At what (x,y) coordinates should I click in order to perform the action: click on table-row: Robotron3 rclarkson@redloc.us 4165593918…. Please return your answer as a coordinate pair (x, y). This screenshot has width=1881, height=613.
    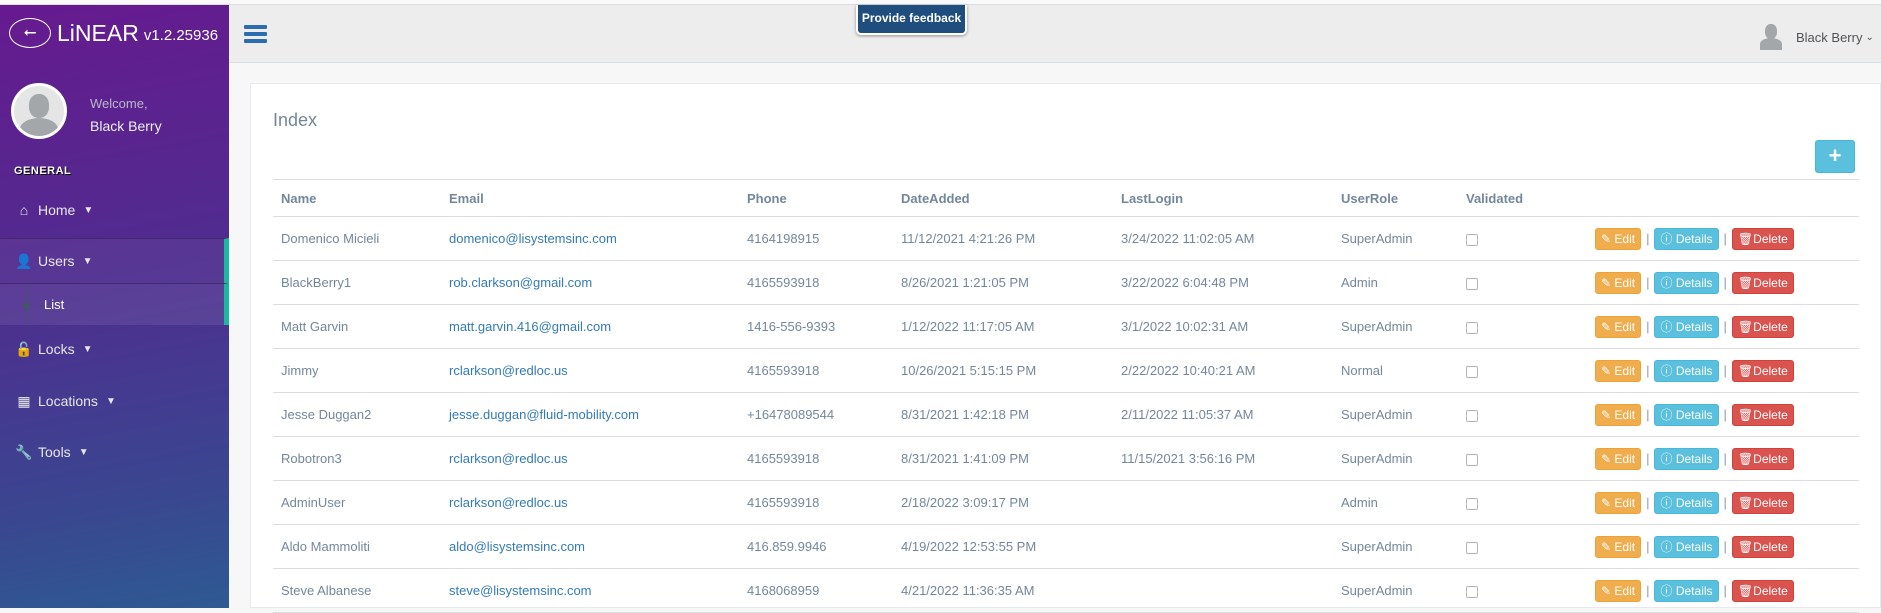
    Looking at the image, I should click on (1066, 458).